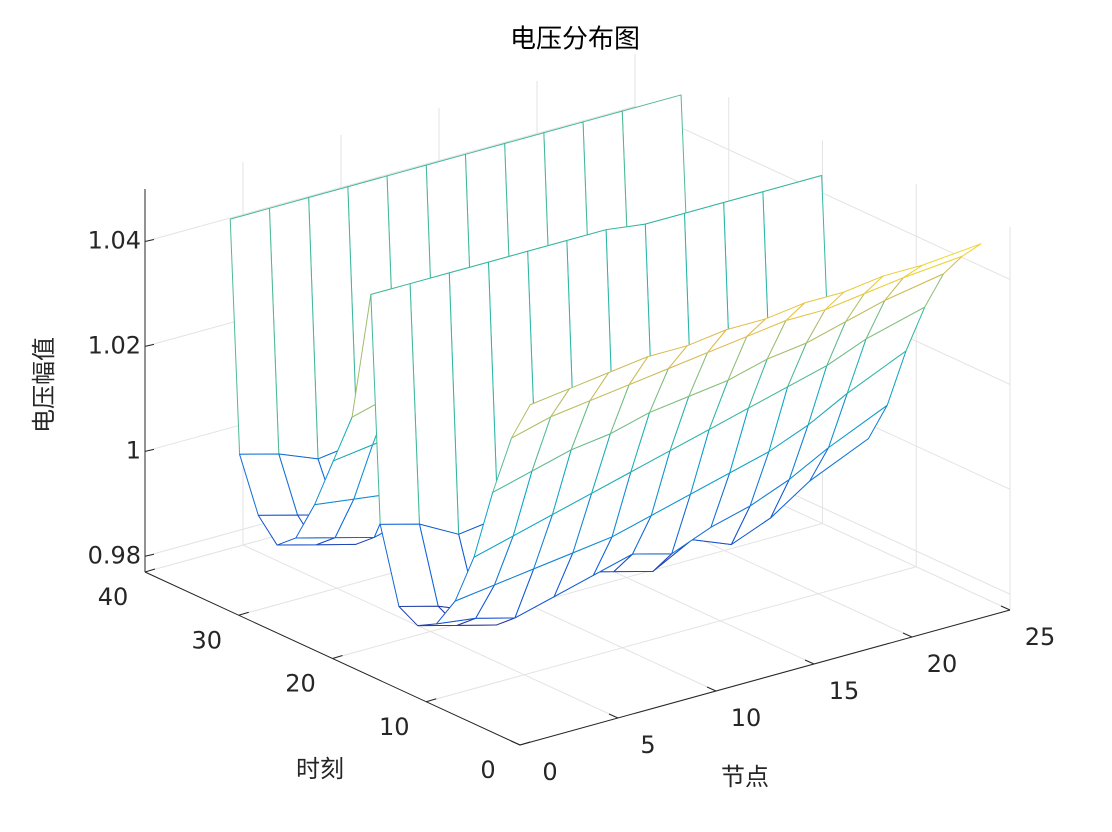 This screenshot has height=832, width=1112. I want to click on x-tick-label: 25, so click(1040, 637).